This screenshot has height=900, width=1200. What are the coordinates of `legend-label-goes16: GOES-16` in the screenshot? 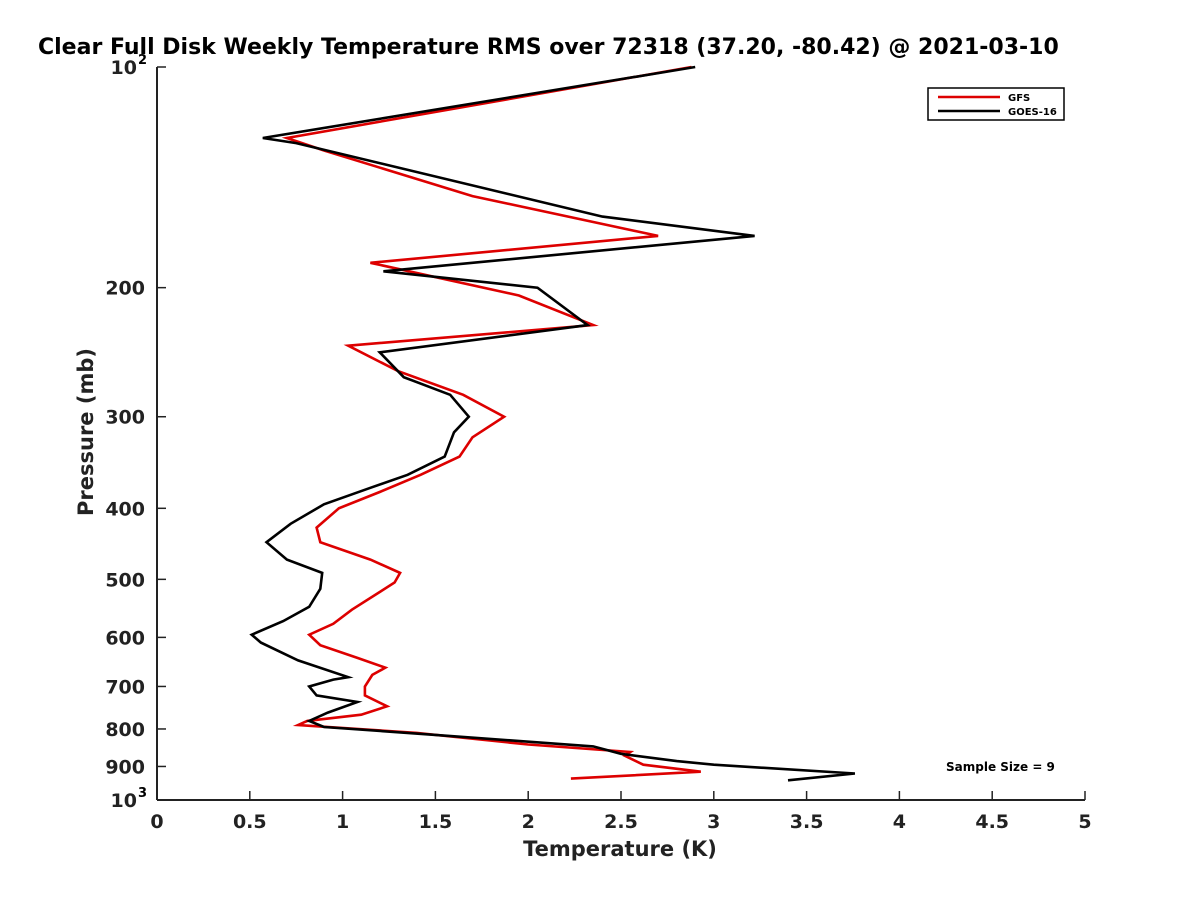 It's located at (1032, 112).